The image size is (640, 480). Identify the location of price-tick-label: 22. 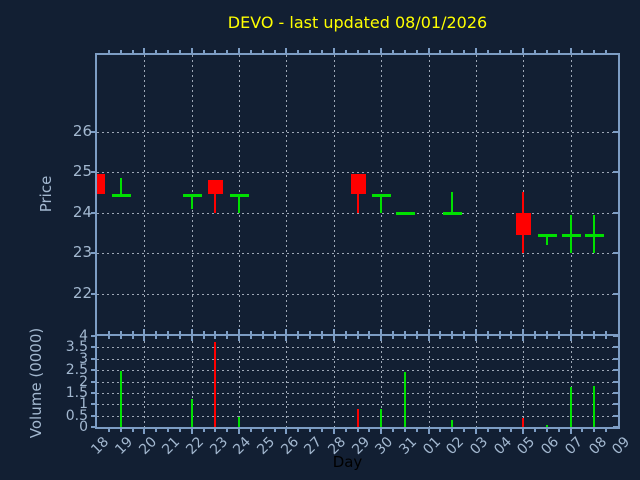
(82, 292).